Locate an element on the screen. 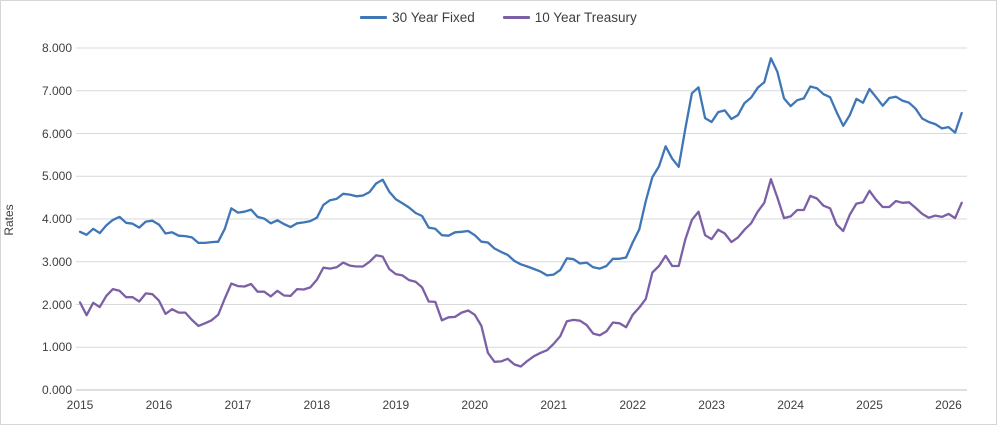  x-axis-tick-label: 2026 is located at coordinates (948, 405).